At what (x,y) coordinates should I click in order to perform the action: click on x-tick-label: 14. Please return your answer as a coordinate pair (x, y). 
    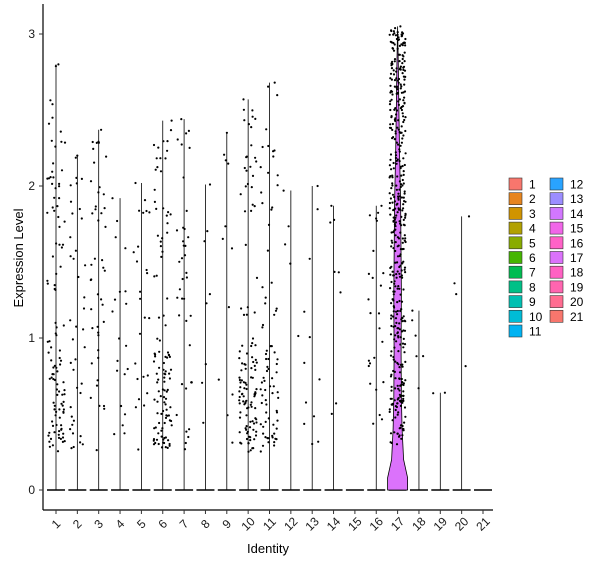
    Looking at the image, I should click on (334, 524).